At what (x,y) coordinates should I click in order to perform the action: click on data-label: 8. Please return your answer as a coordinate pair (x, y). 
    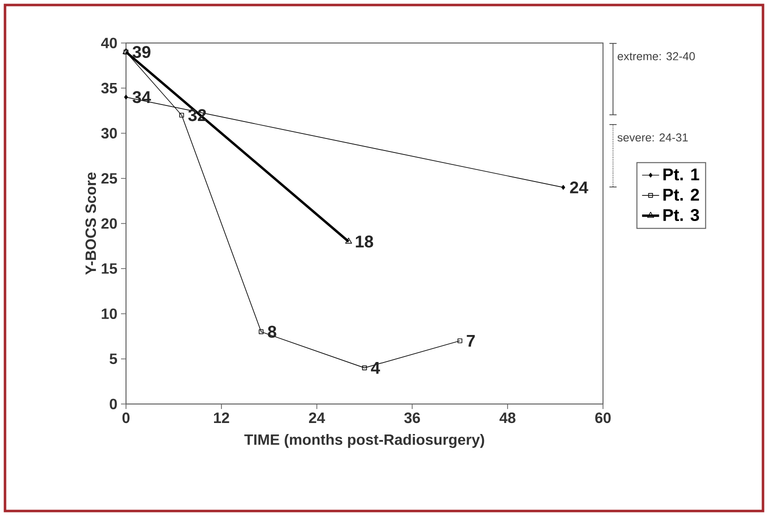
    Looking at the image, I should click on (272, 332).